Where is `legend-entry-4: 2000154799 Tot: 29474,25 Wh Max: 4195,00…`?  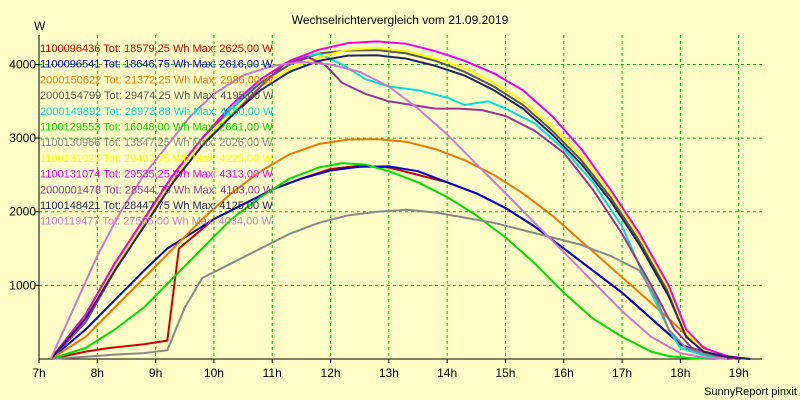 legend-entry-4: 2000154799 Tot: 29474,25 Wh Max: 4195,00… is located at coordinates (157, 96).